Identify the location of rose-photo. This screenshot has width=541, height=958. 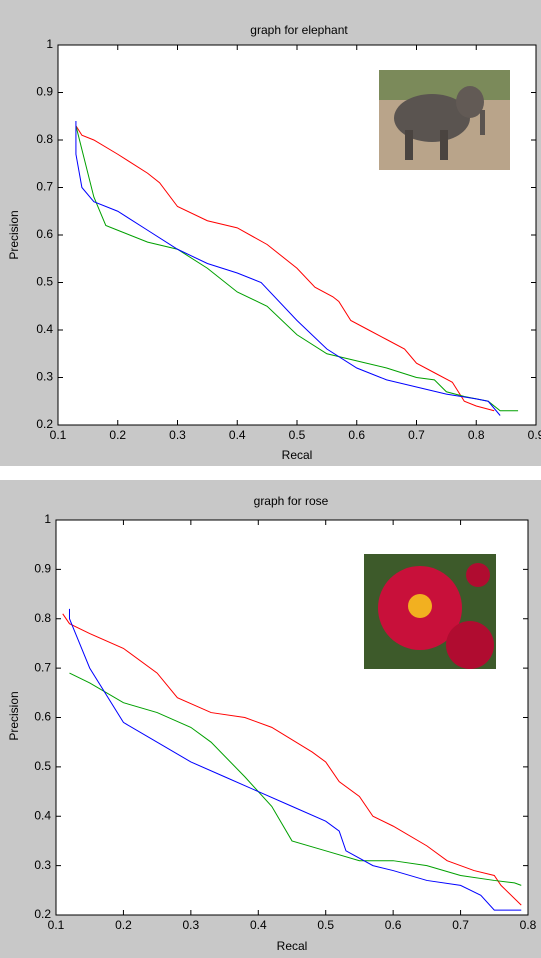
(430, 611).